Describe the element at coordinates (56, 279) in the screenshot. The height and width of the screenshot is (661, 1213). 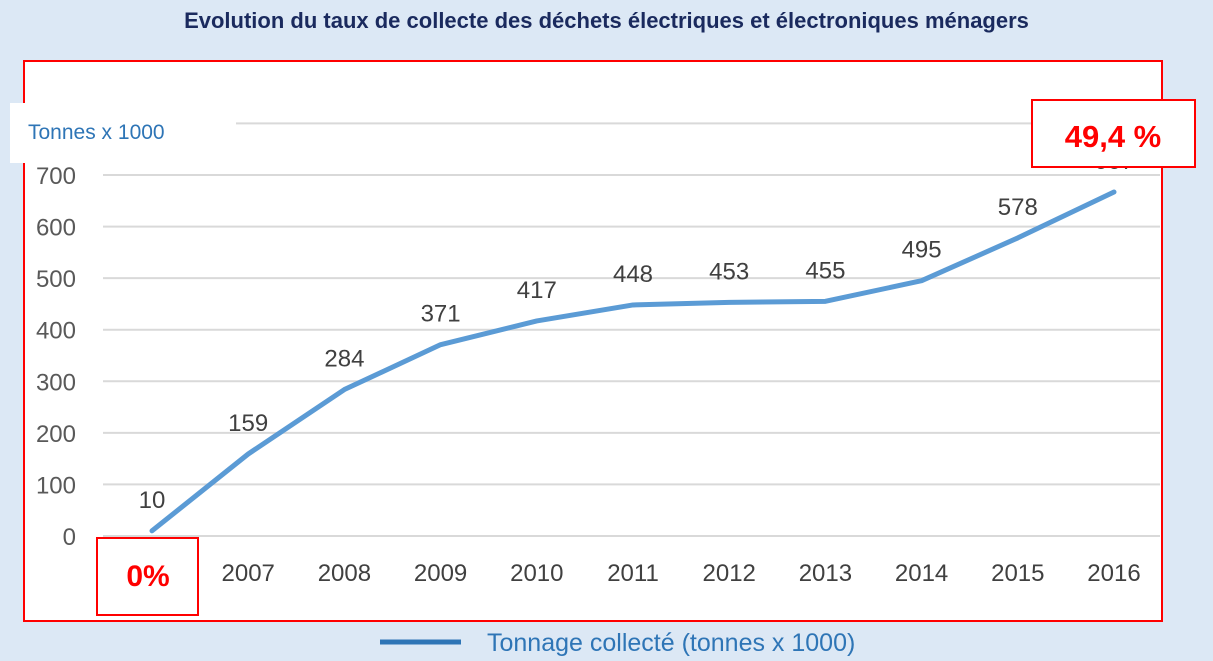
I see `y-tick-label: 500` at that location.